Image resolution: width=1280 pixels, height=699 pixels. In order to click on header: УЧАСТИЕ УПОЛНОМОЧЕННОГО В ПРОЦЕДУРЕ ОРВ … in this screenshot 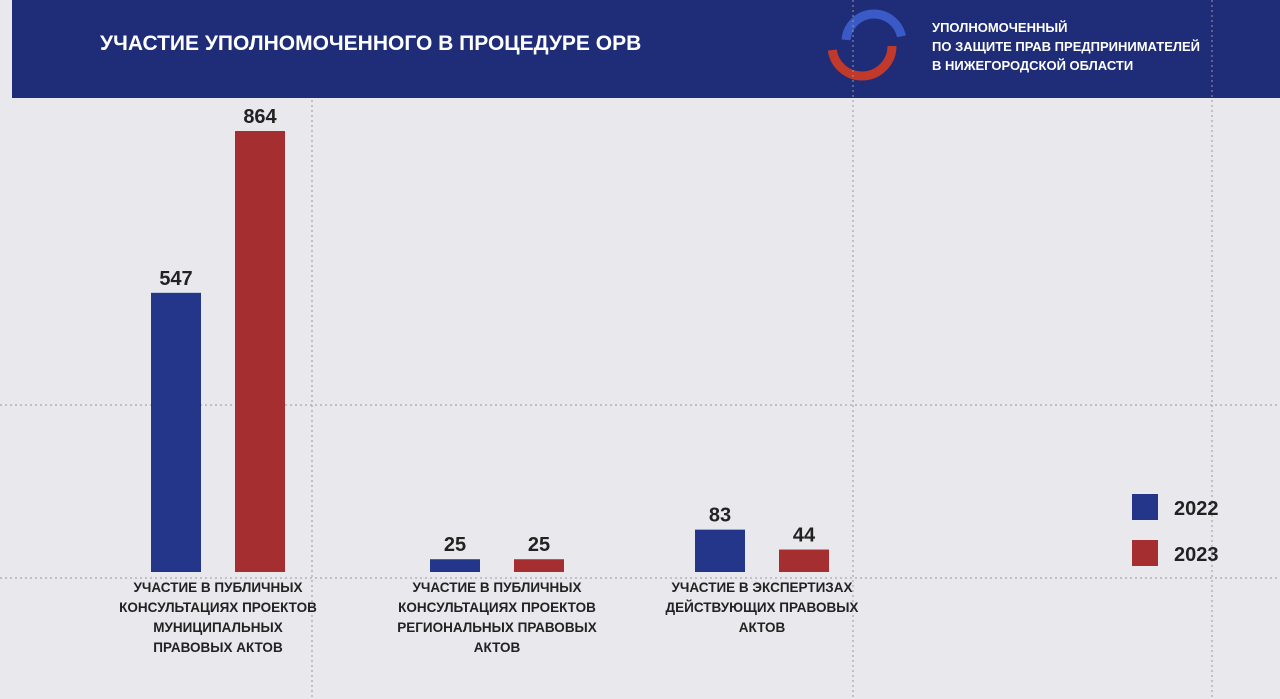, I will do `click(646, 49)`.